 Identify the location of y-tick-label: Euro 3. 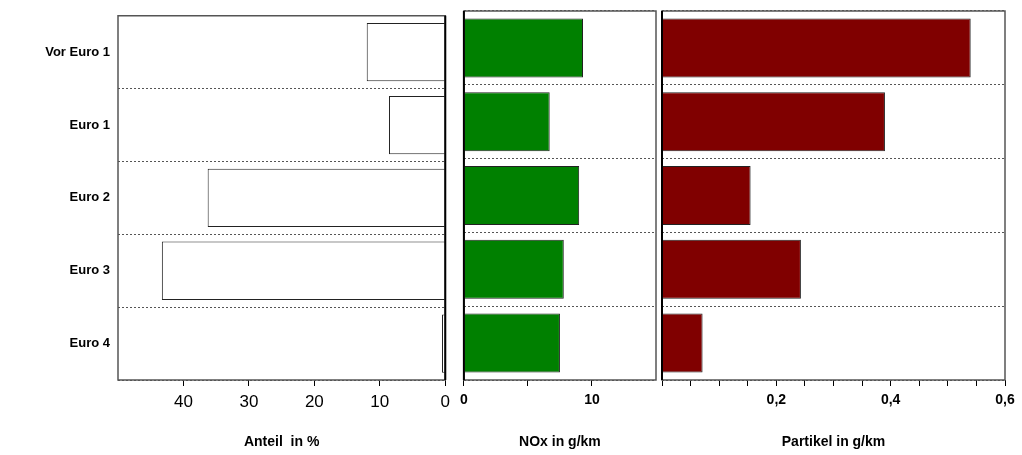
(89, 270).